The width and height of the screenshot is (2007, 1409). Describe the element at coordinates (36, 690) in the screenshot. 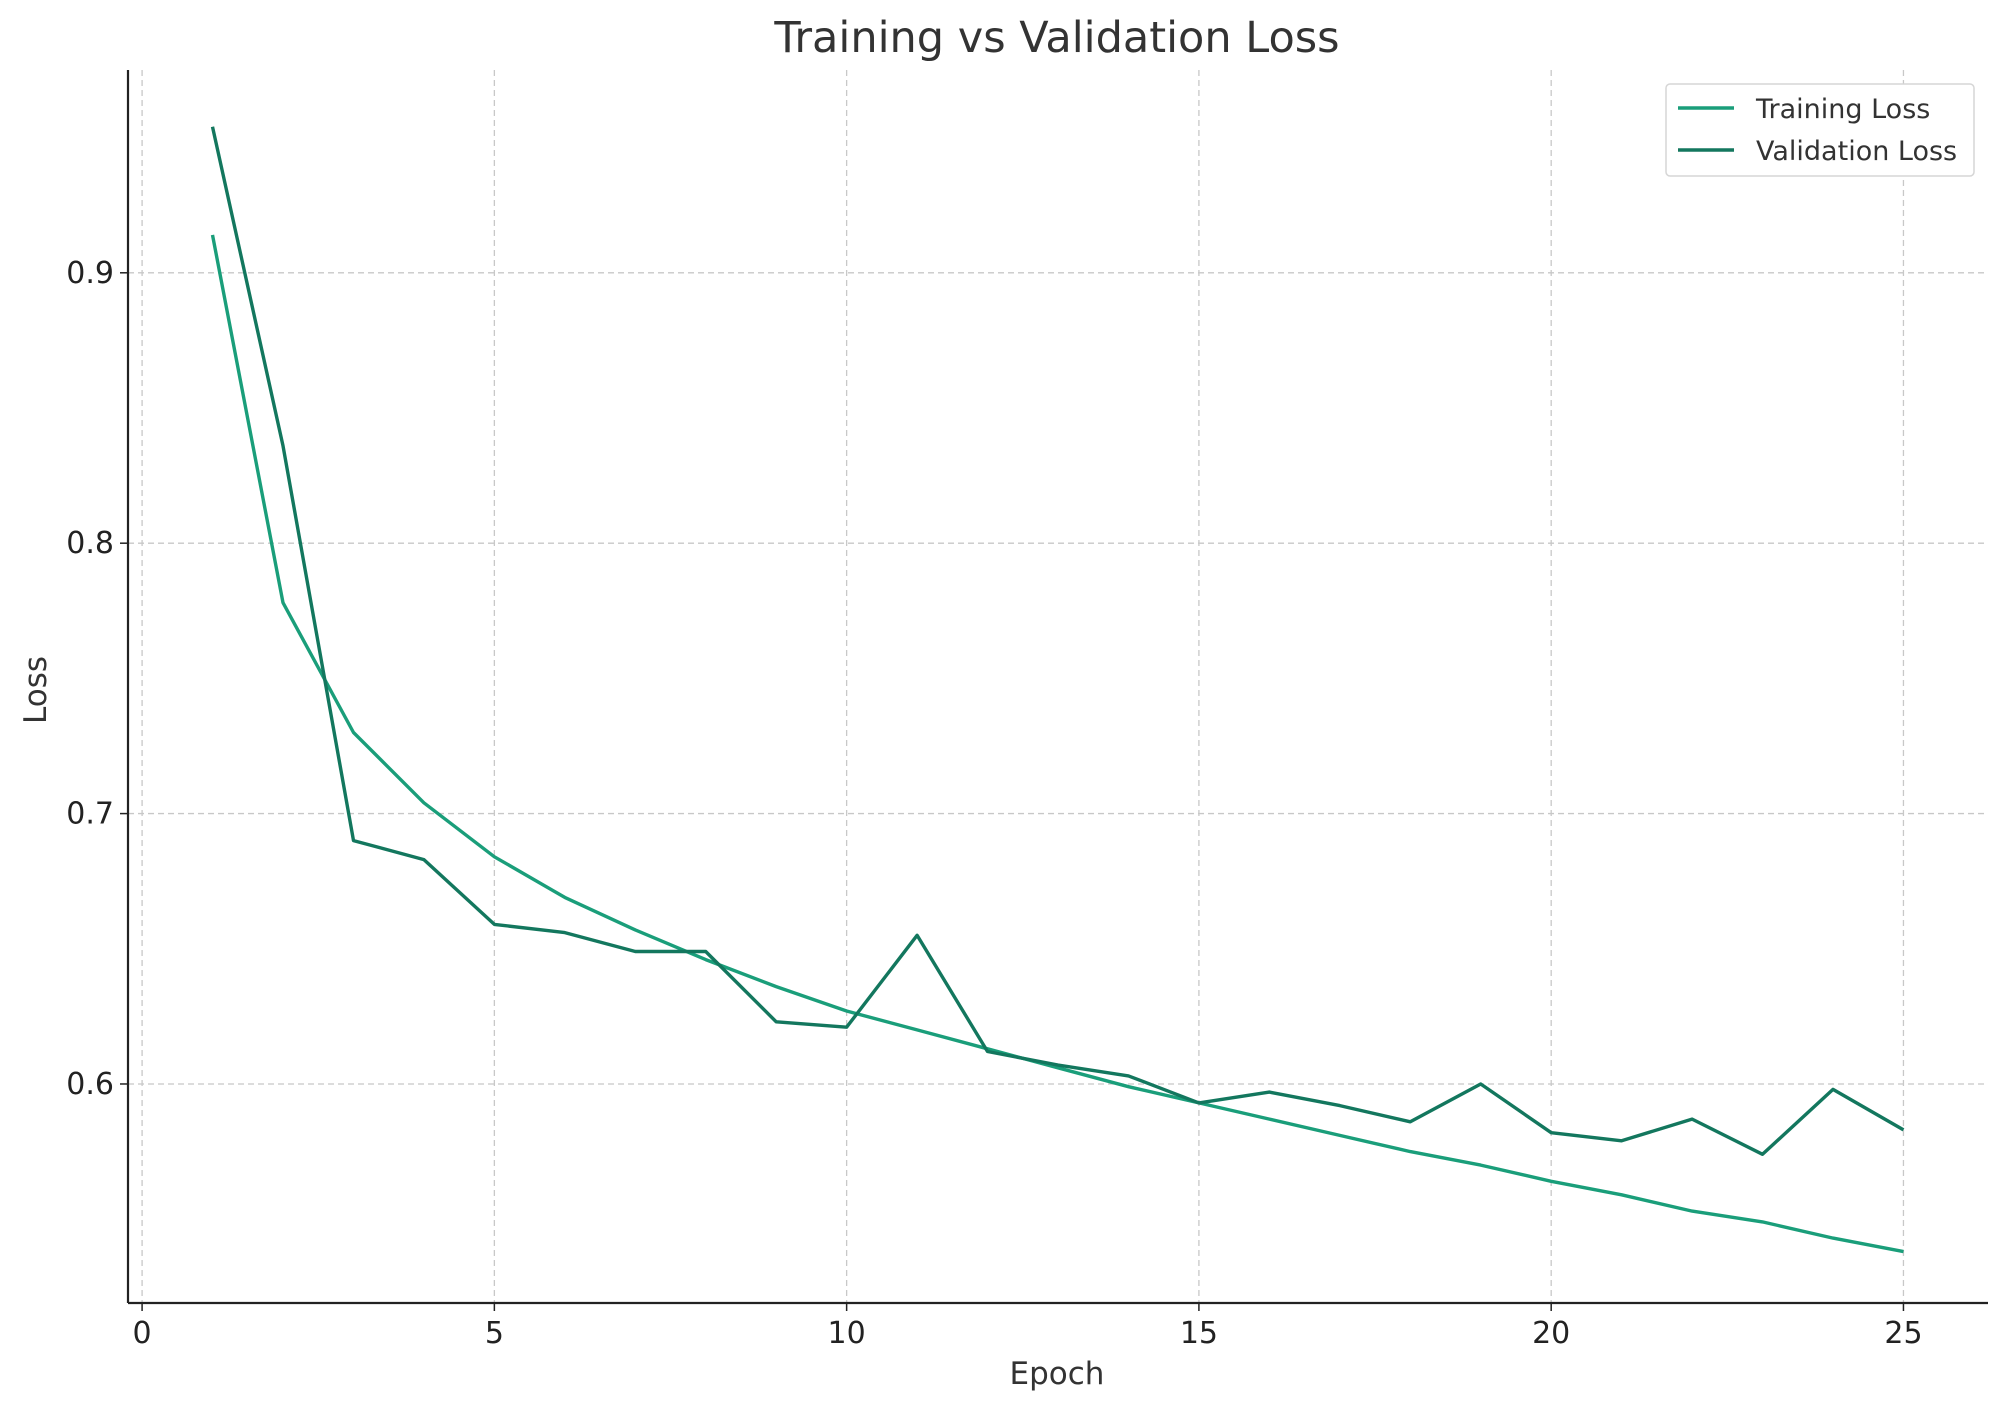

I see `y-axis-label: Loss` at that location.